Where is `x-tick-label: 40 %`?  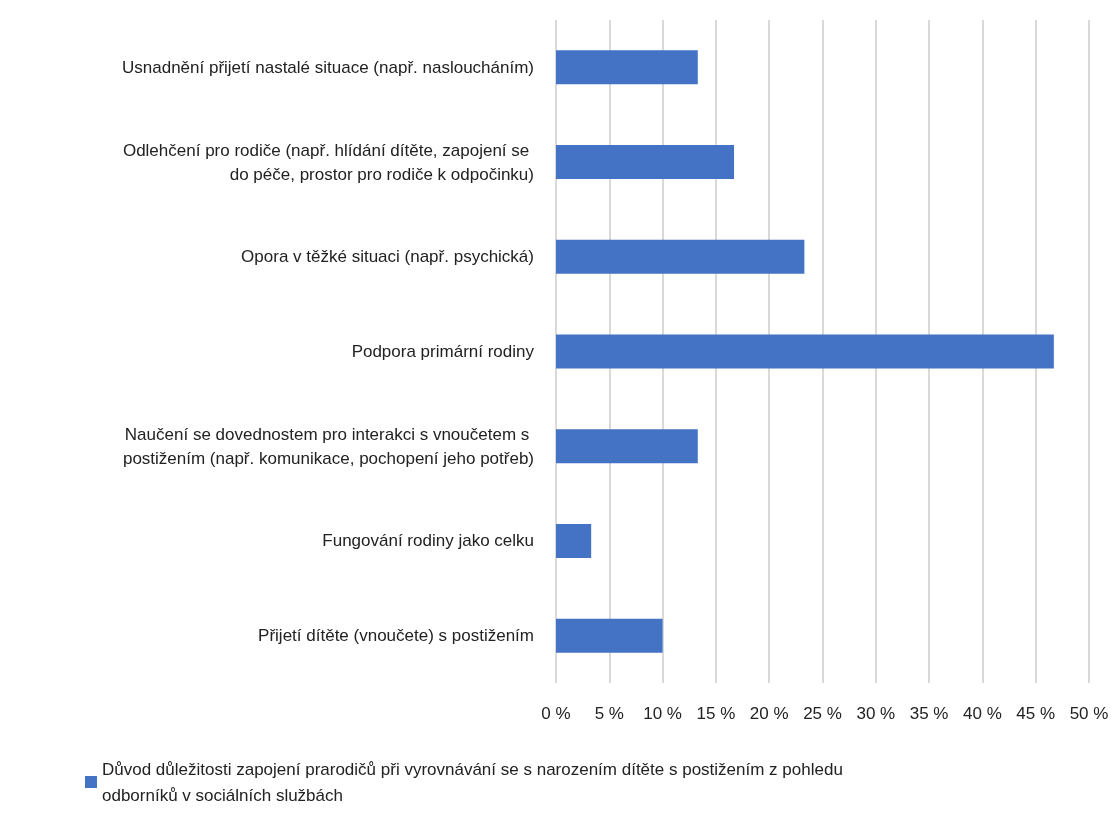 x-tick-label: 40 % is located at coordinates (982, 713).